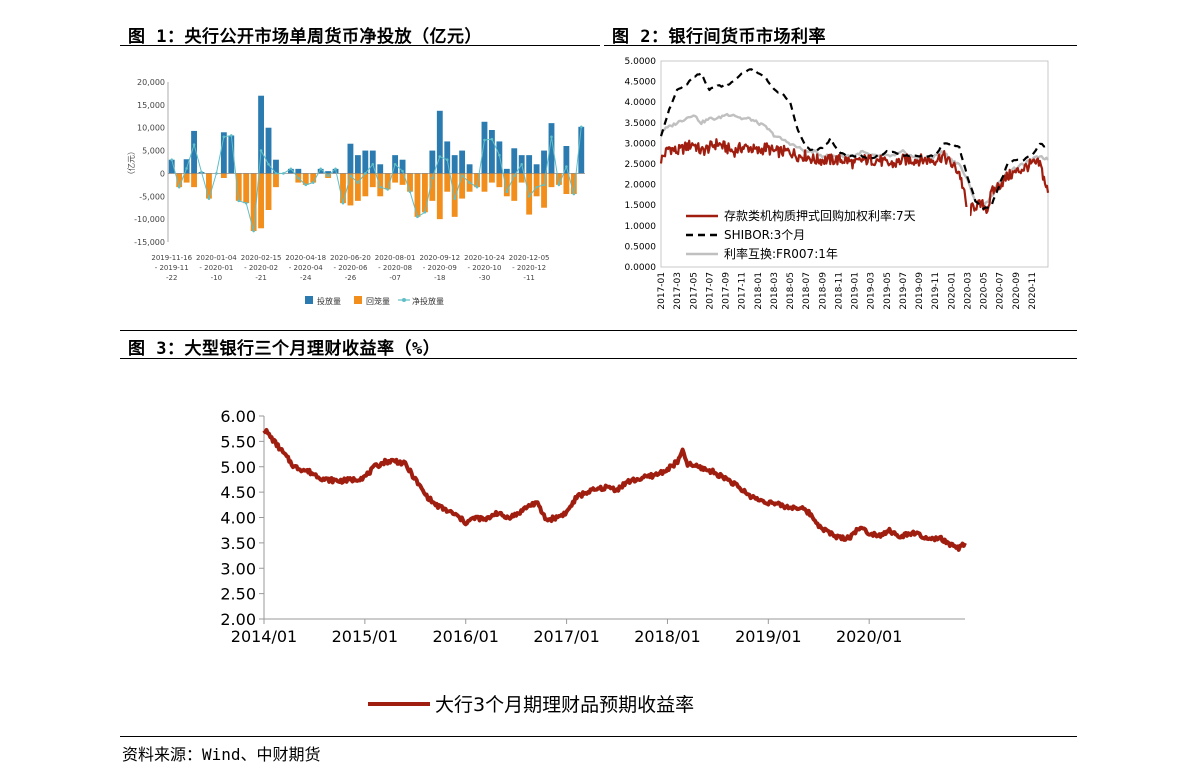 This screenshot has height=781, width=1191. Describe the element at coordinates (1033, 291) in the screenshot. I see `x-tick-label: 2020-11` at that location.